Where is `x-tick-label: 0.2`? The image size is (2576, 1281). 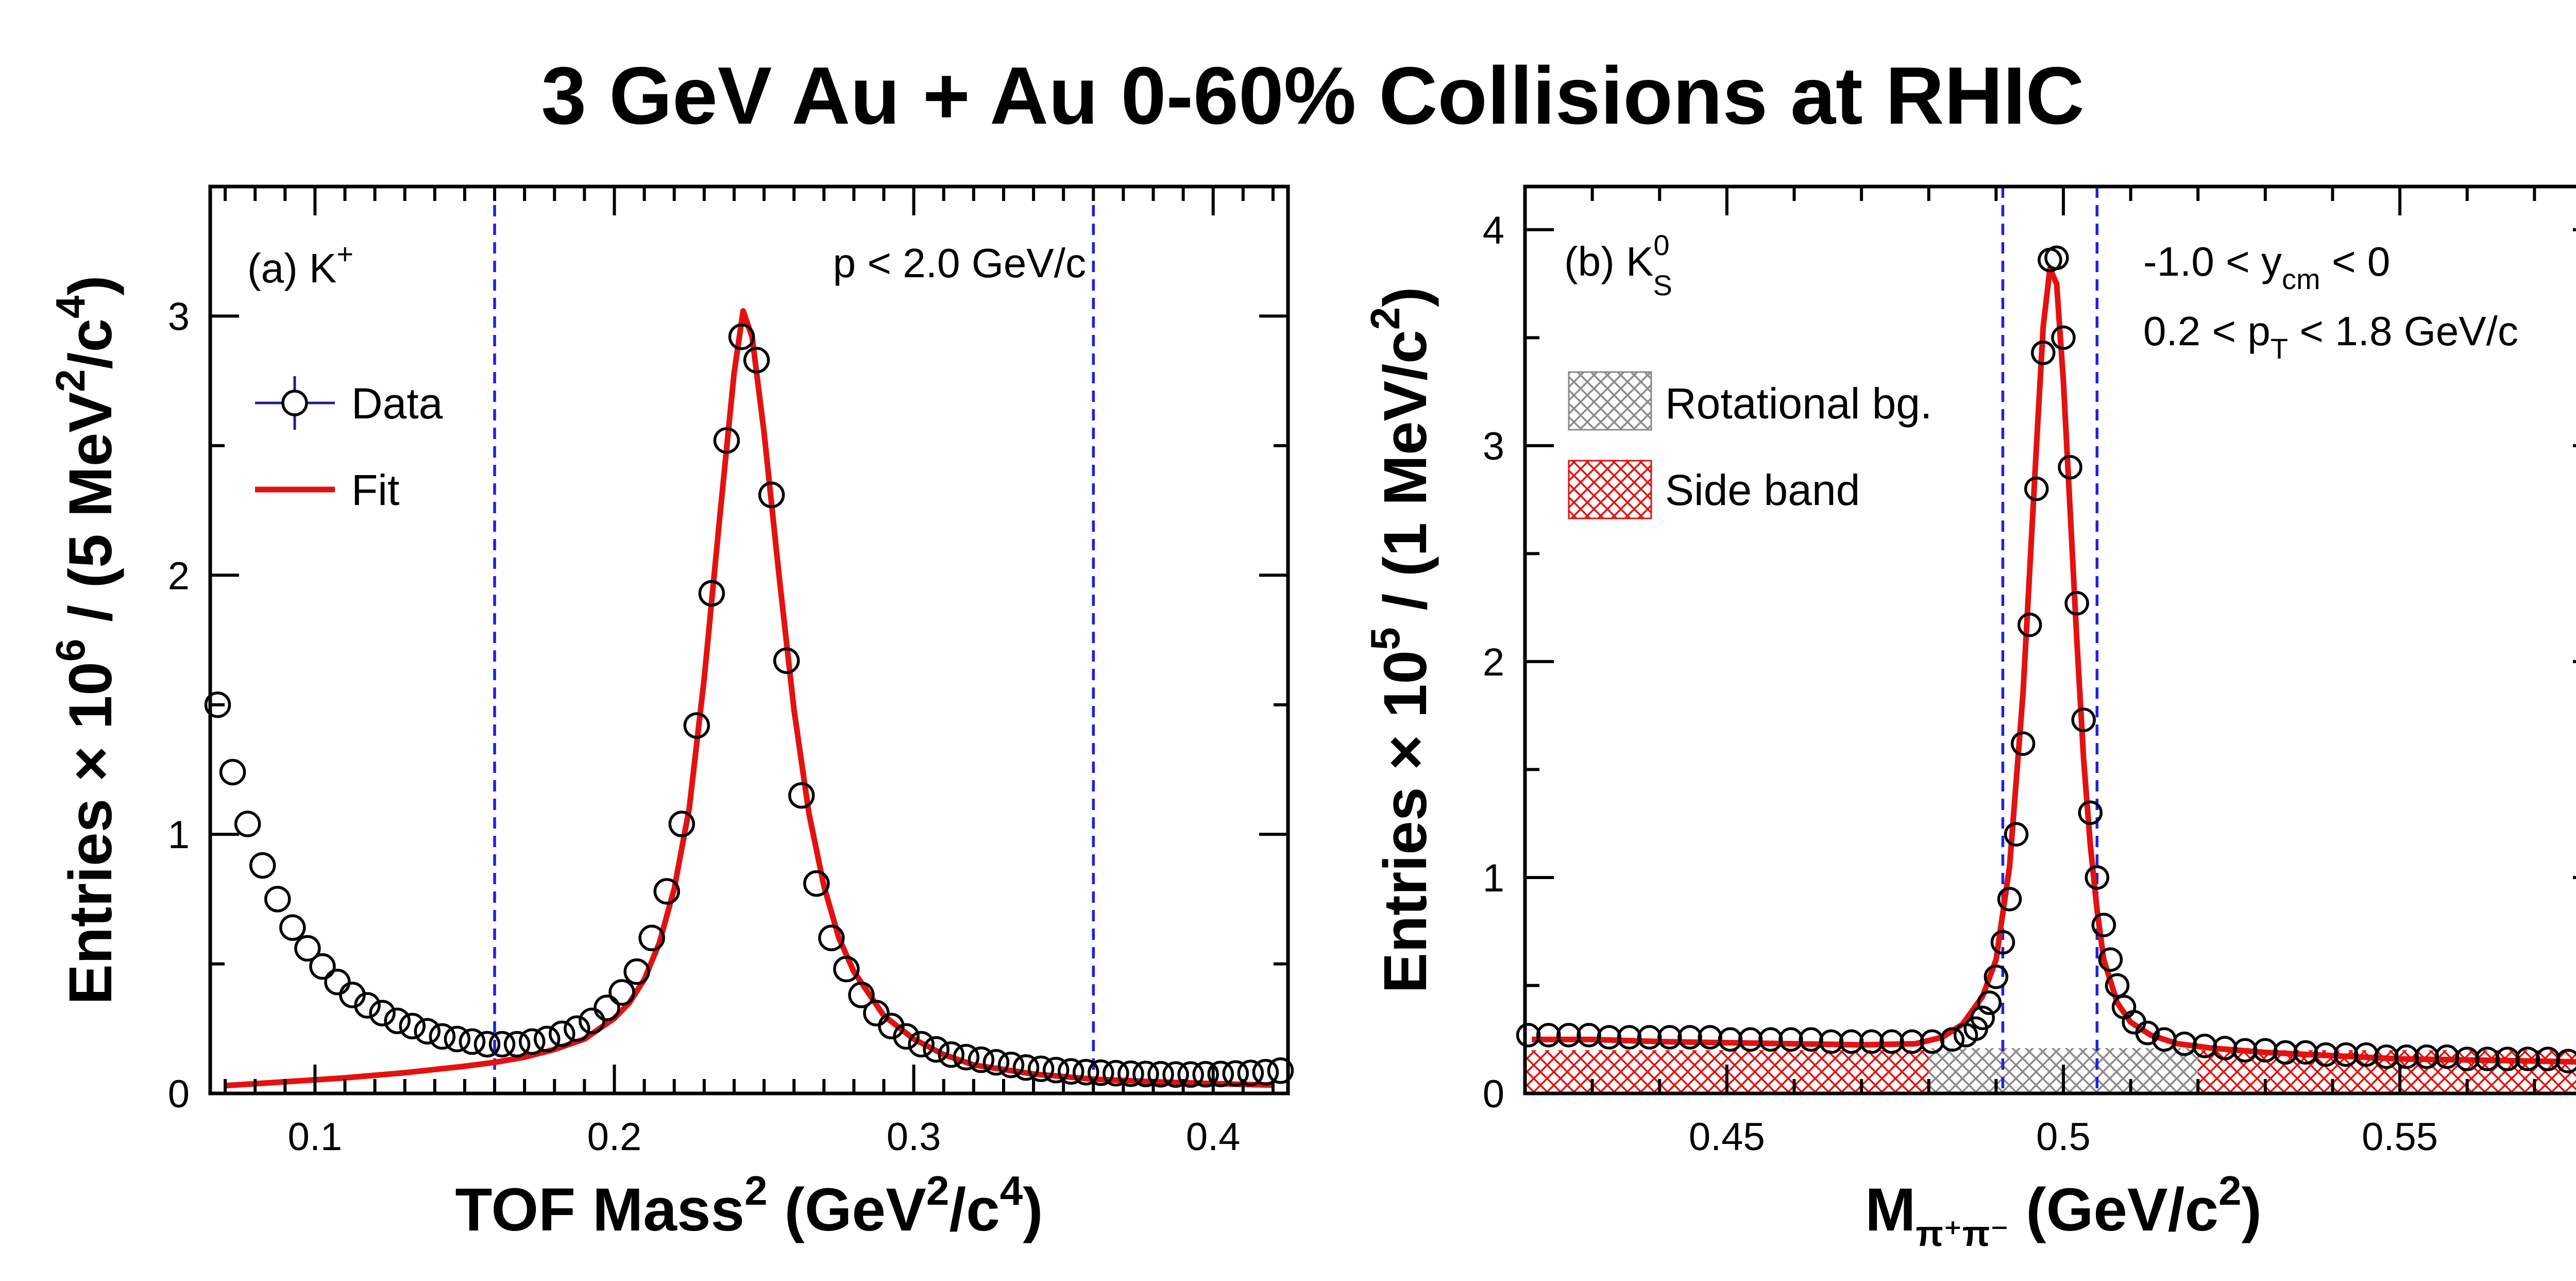
x-tick-label: 0.2 is located at coordinates (614, 1137).